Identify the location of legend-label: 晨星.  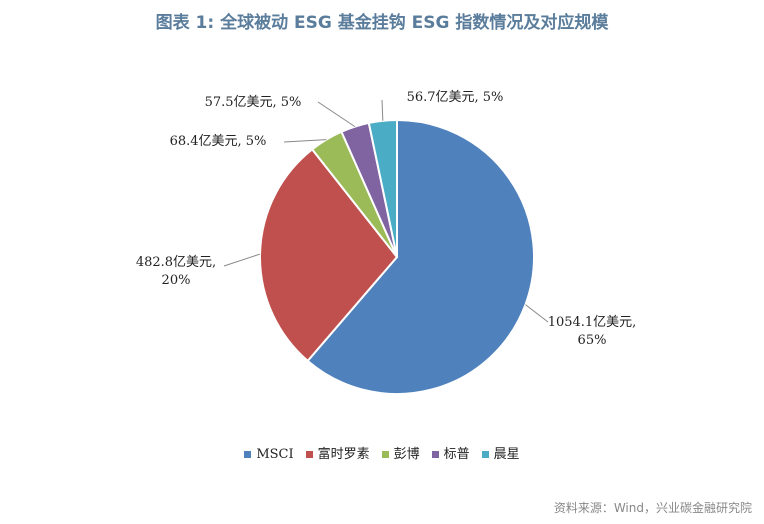
(506, 454).